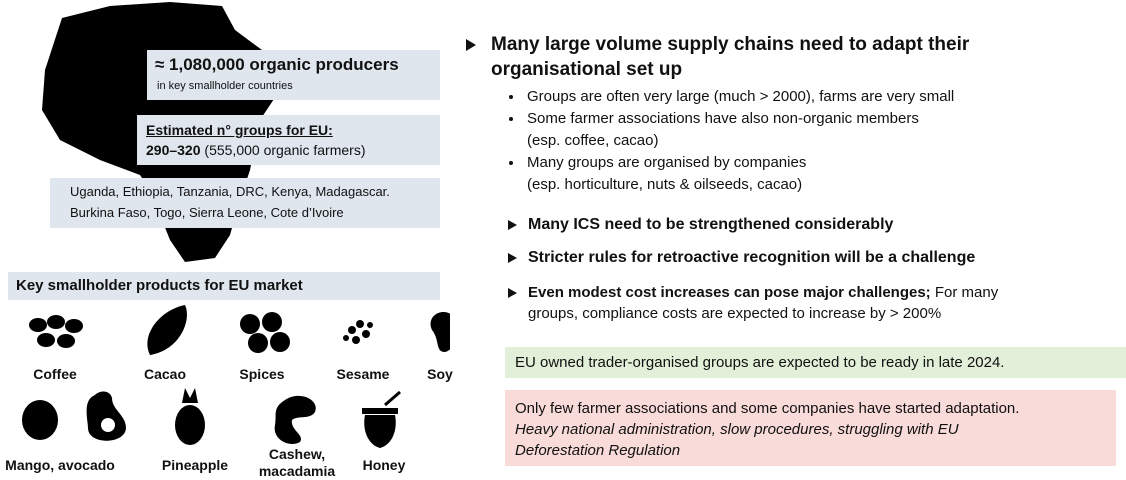 This screenshot has height=480, width=1126. I want to click on groups-detail: (555,000 organic farmers), so click(285, 150).